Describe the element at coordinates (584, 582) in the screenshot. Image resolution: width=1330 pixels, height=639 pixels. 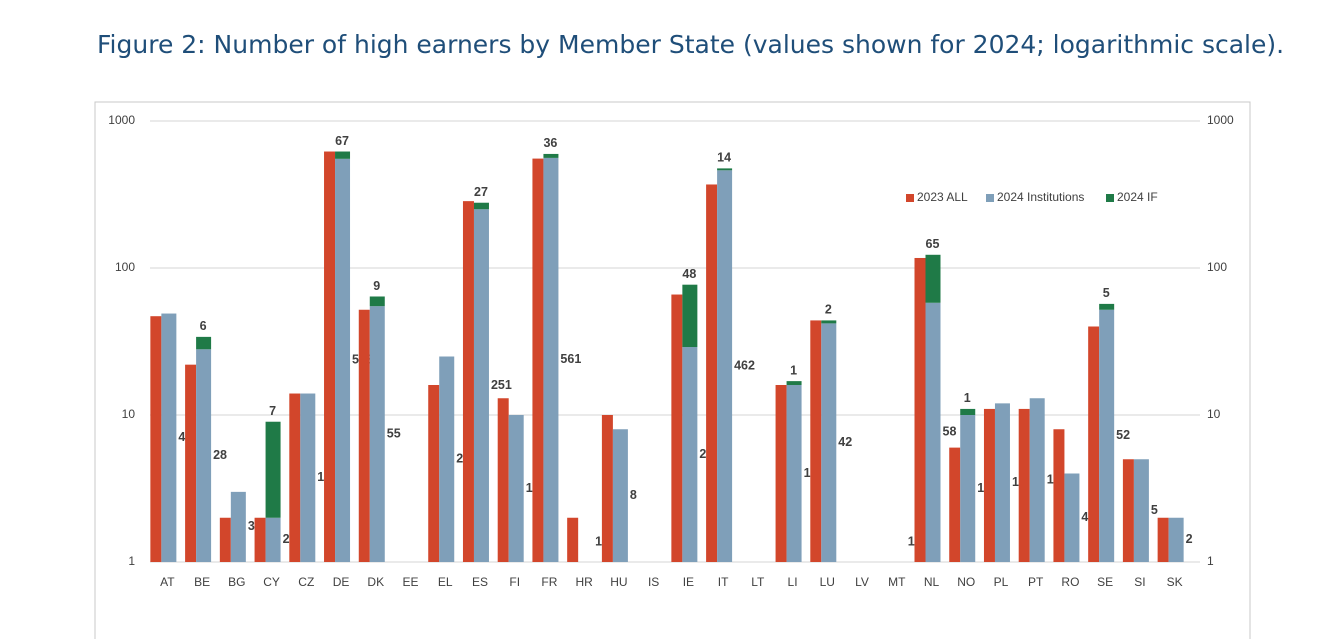
I see `x-tick-label: HR` at that location.